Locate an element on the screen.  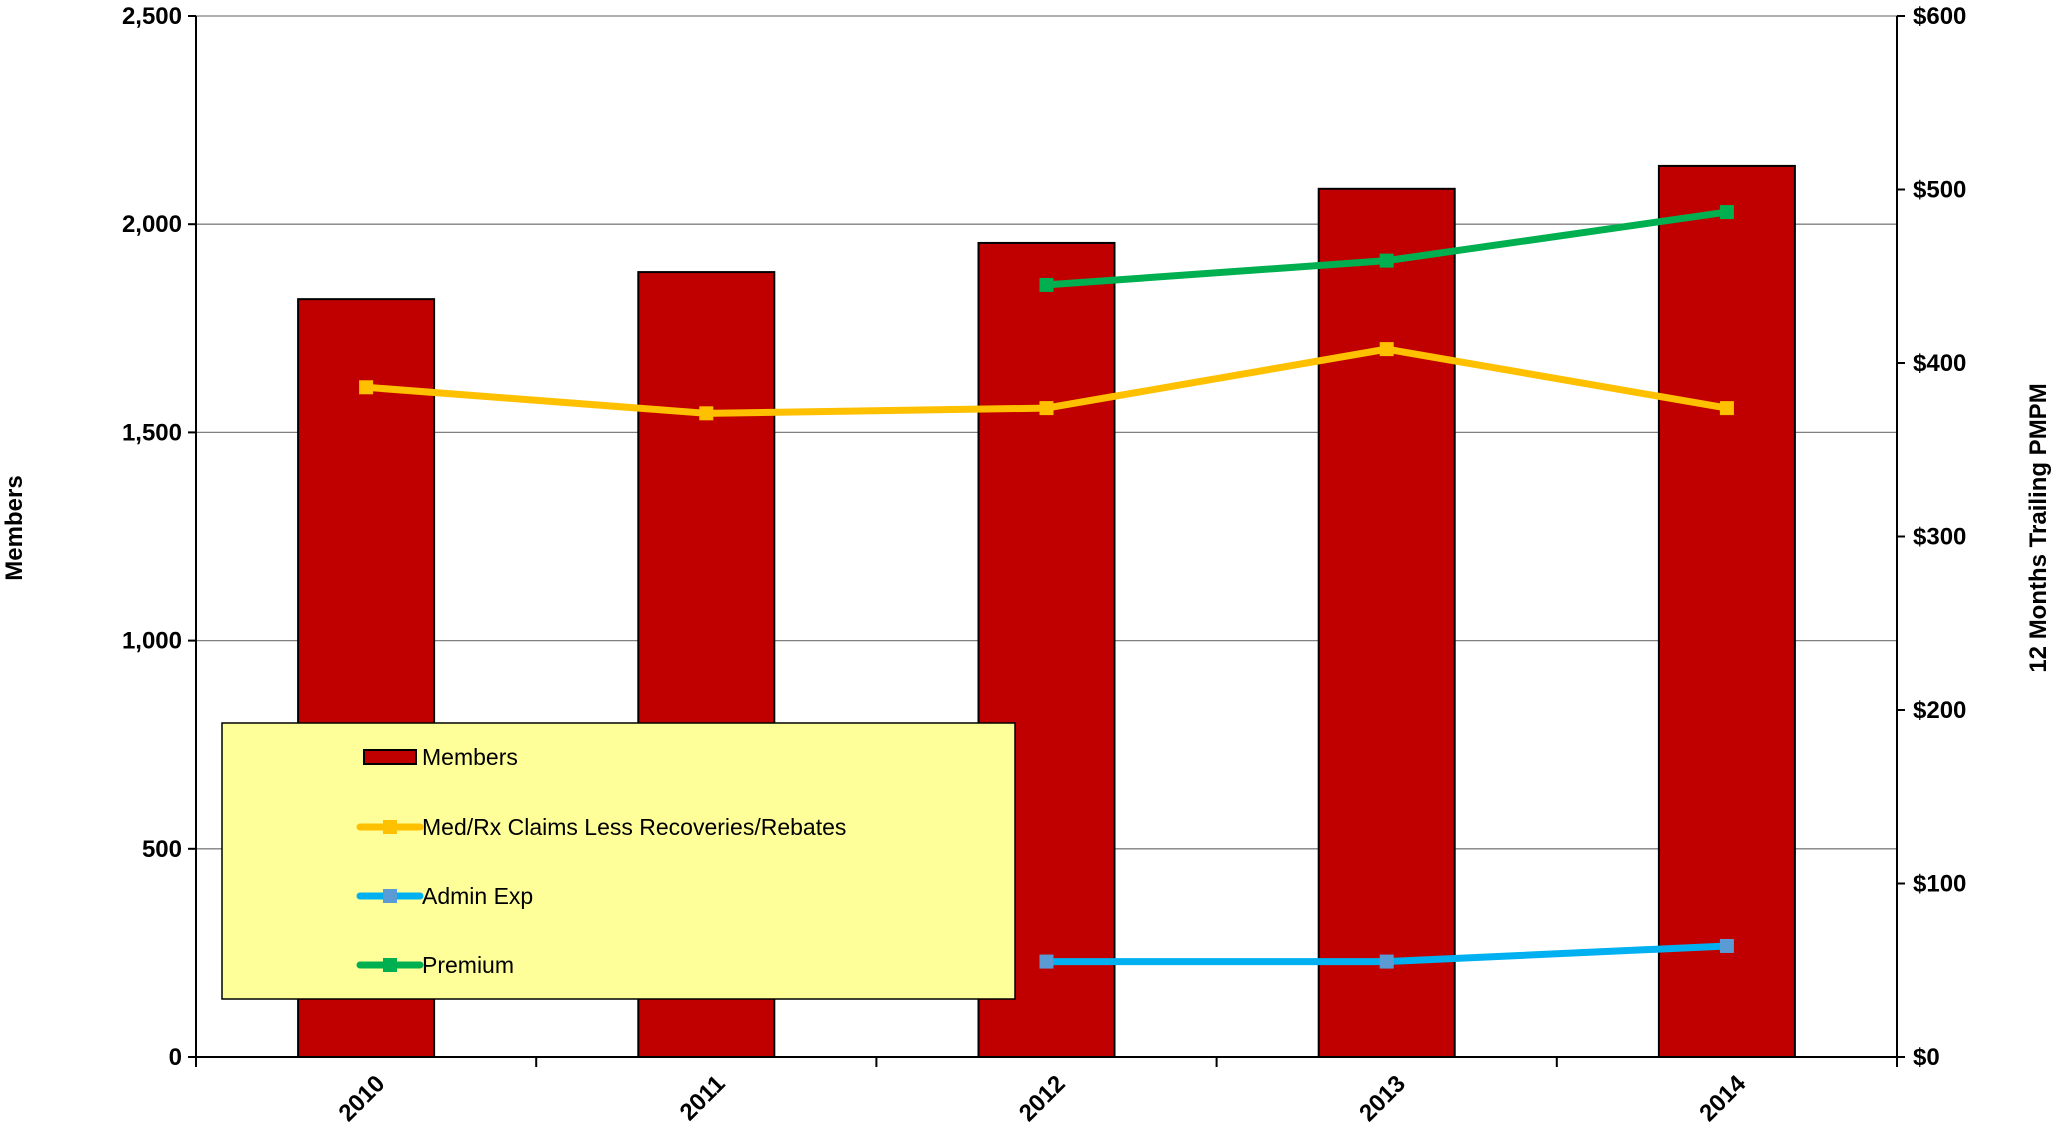
y-right-tick-label: $300 is located at coordinates (1939, 537).